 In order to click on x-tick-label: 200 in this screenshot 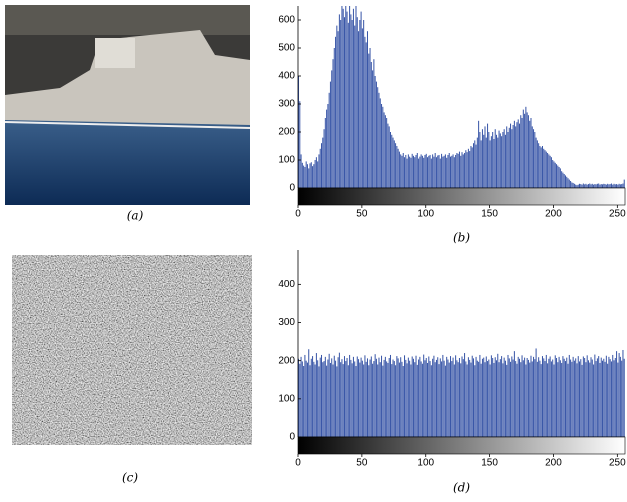, I will do `click(553, 463)`.